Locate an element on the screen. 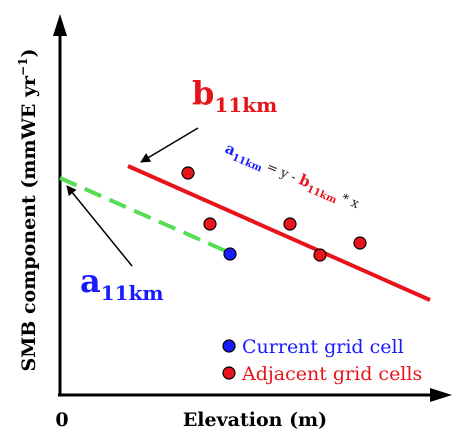  legend-current-marker is located at coordinates (229, 346).